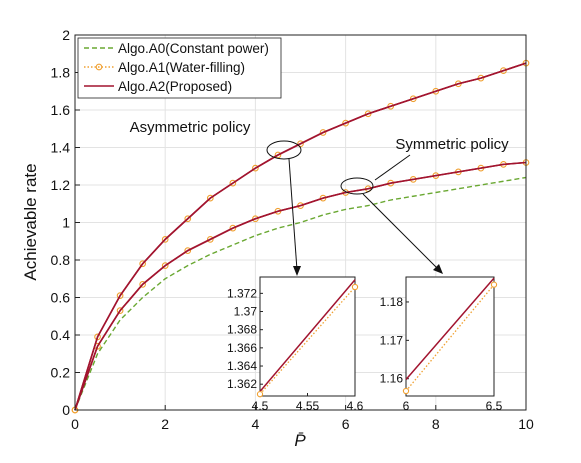 This screenshot has height=463, width=581. What do you see at coordinates (438, 269) in the screenshot?
I see `annotation-symmetric-arrowhead` at bounding box center [438, 269].